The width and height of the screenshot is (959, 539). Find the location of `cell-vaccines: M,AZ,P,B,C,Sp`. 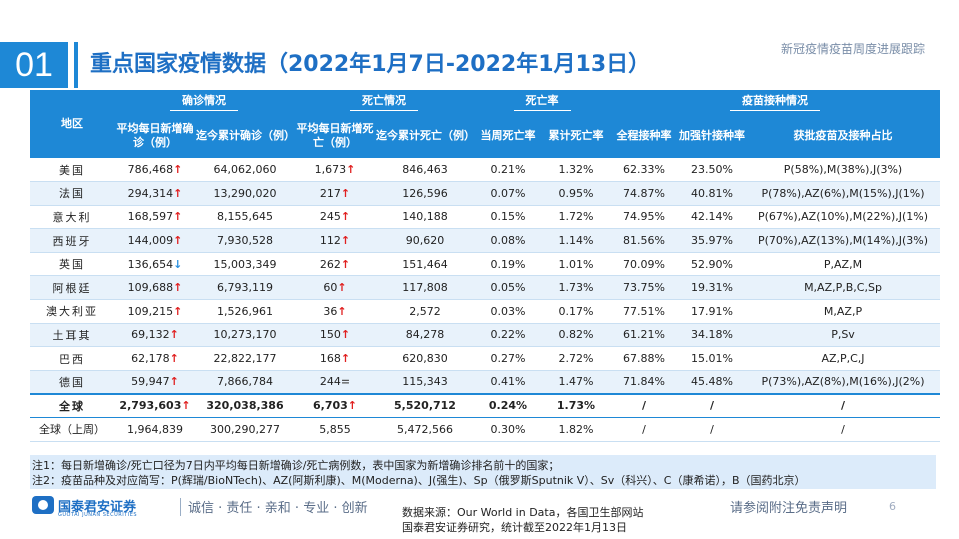

cell-vaccines: M,AZ,P,B,C,Sp is located at coordinates (843, 288).